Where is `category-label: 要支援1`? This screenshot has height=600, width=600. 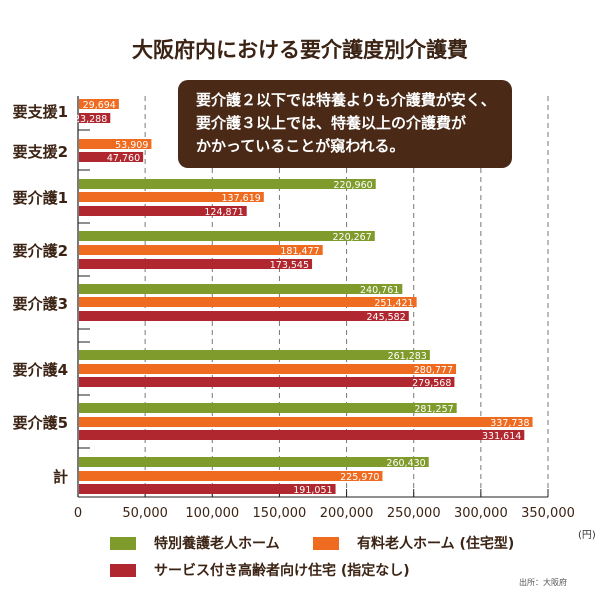
category-label: 要支援1 is located at coordinates (40, 112).